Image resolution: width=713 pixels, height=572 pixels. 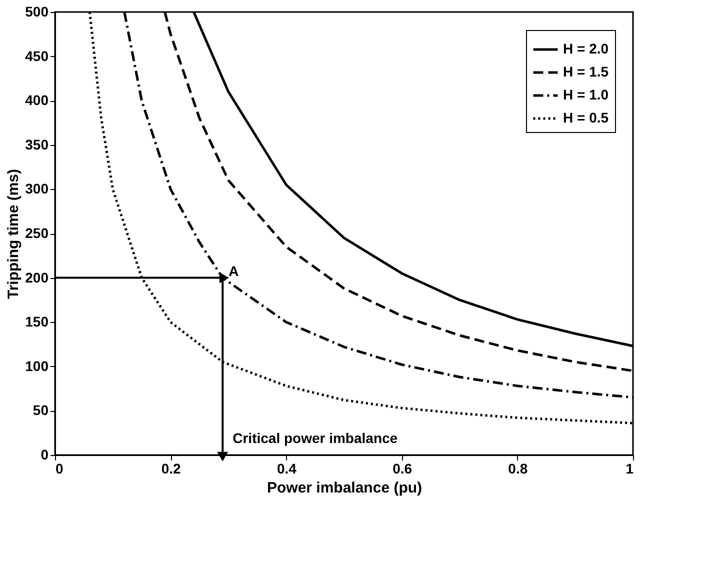 What do you see at coordinates (315, 438) in the screenshot?
I see `annotation: Critical power imbalance` at bounding box center [315, 438].